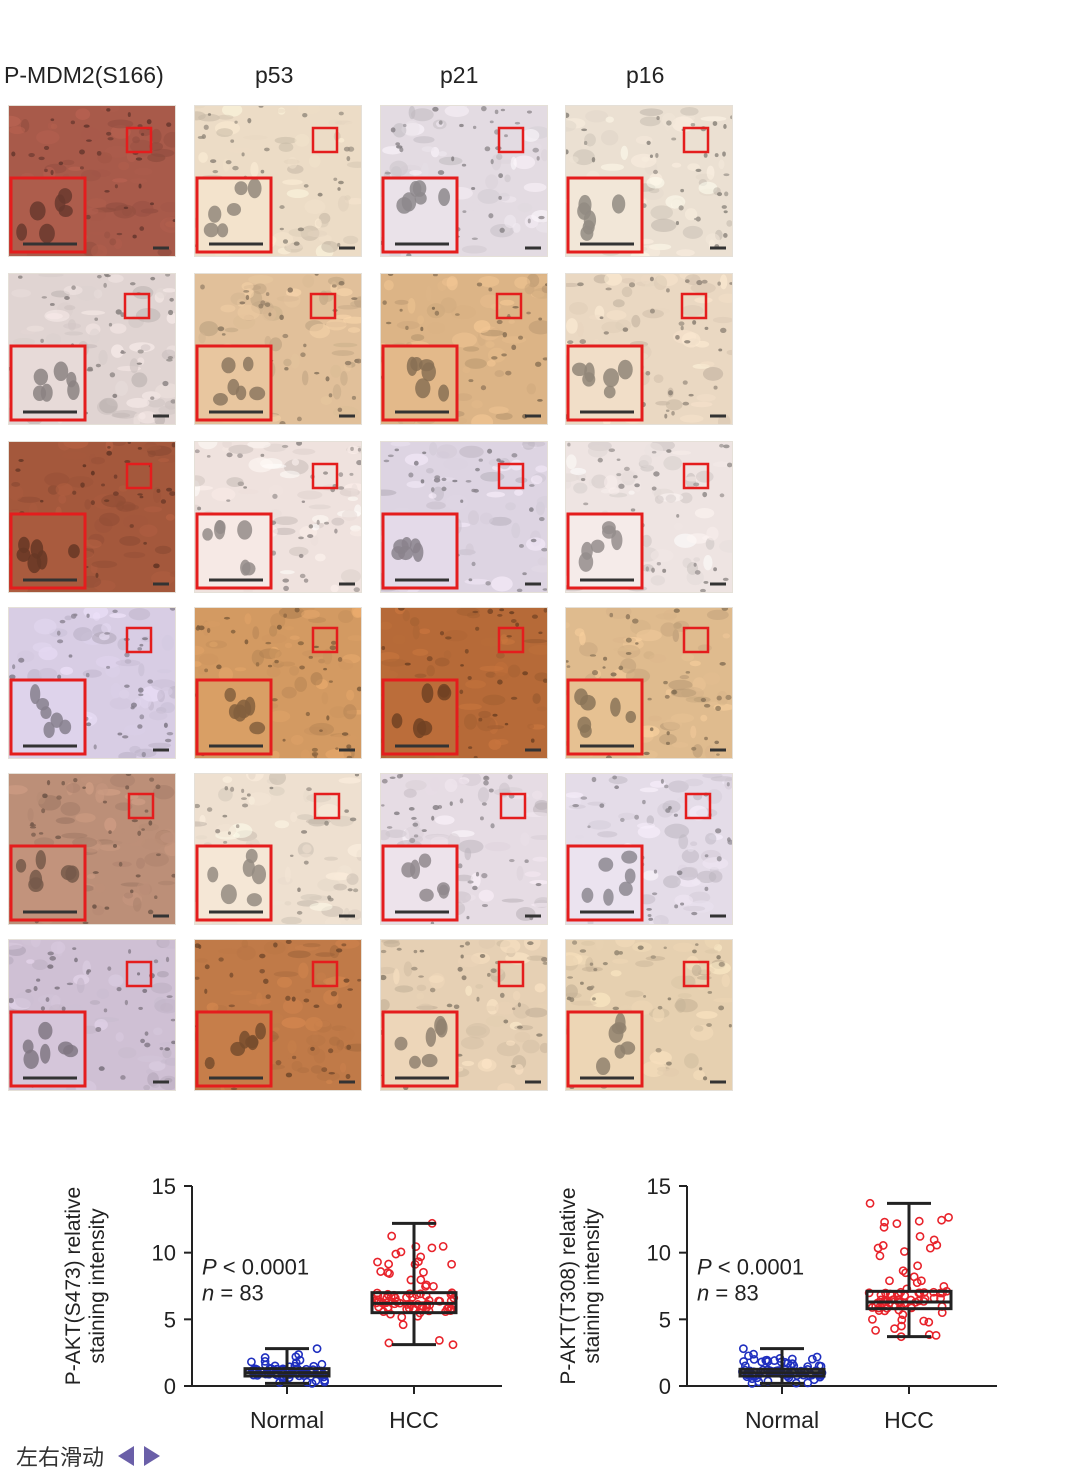 This screenshot has height=1482, width=1080. Describe the element at coordinates (459, 75) in the screenshot. I see `column-header-p21: p21` at that location.